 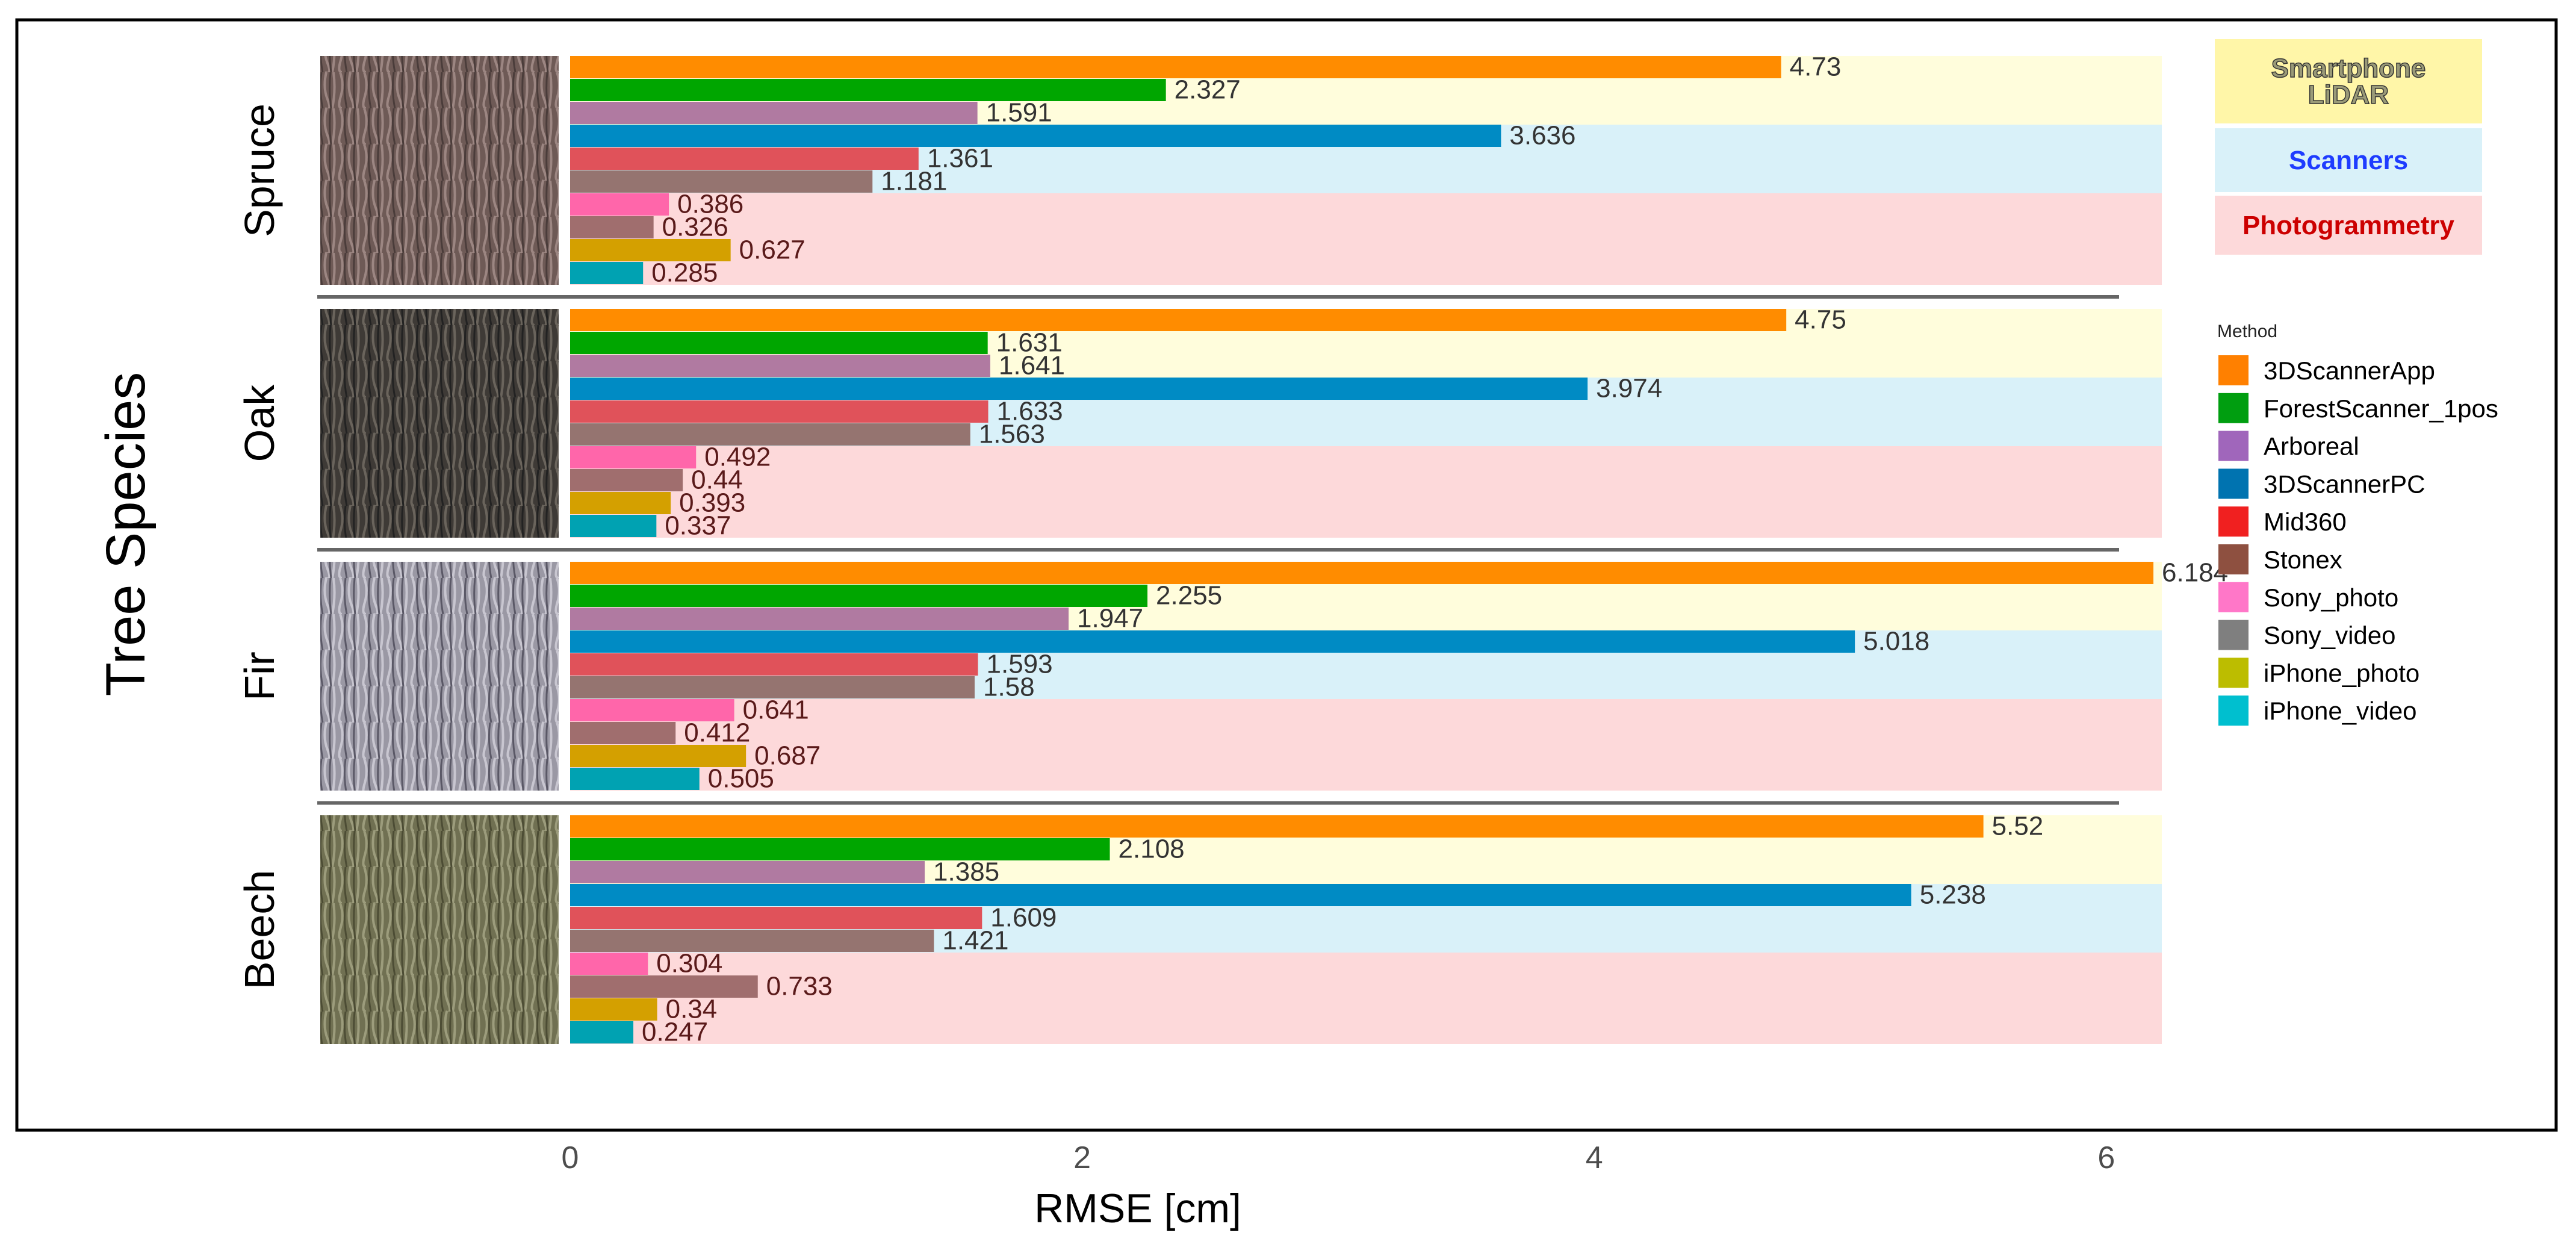 I want to click on legend-swatch-3dscannerpc, so click(x=2233, y=484).